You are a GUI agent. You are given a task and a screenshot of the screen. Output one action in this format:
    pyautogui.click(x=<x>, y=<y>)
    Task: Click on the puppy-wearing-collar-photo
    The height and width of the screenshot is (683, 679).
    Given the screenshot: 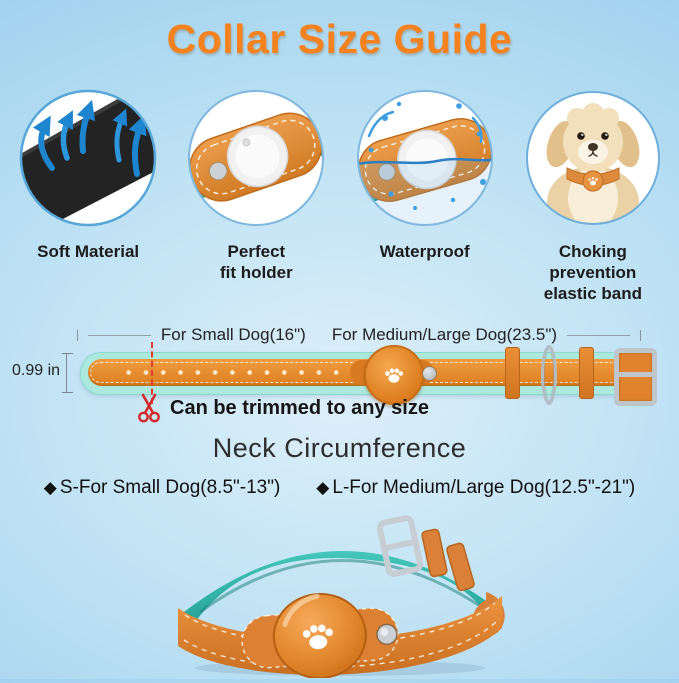 What is the action you would take?
    pyautogui.click(x=593, y=158)
    